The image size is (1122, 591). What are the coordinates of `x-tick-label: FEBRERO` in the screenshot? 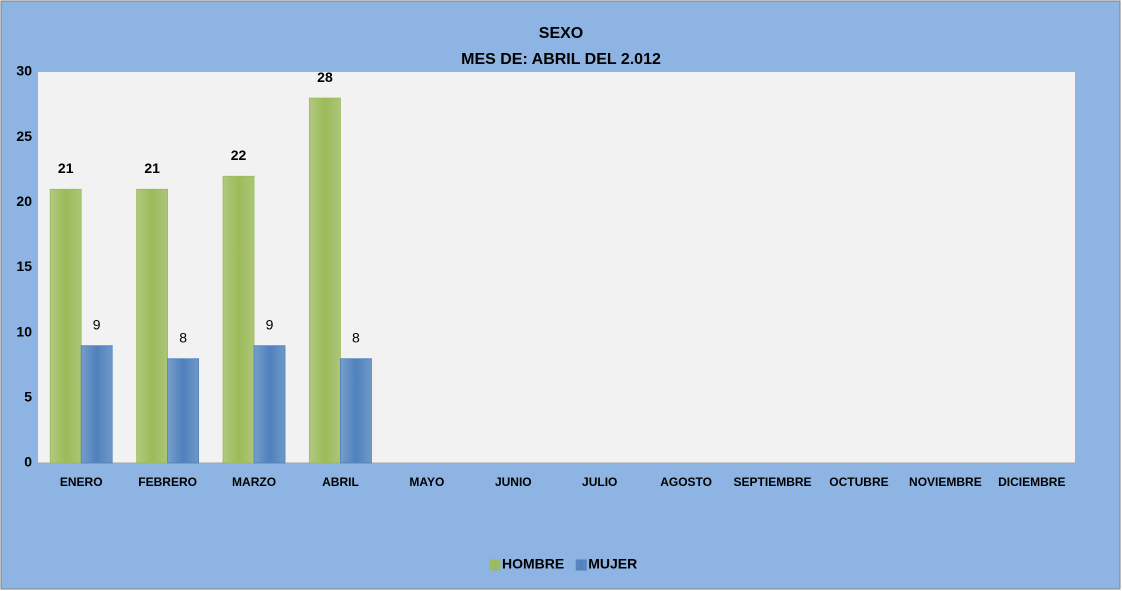 It's located at (167, 482).